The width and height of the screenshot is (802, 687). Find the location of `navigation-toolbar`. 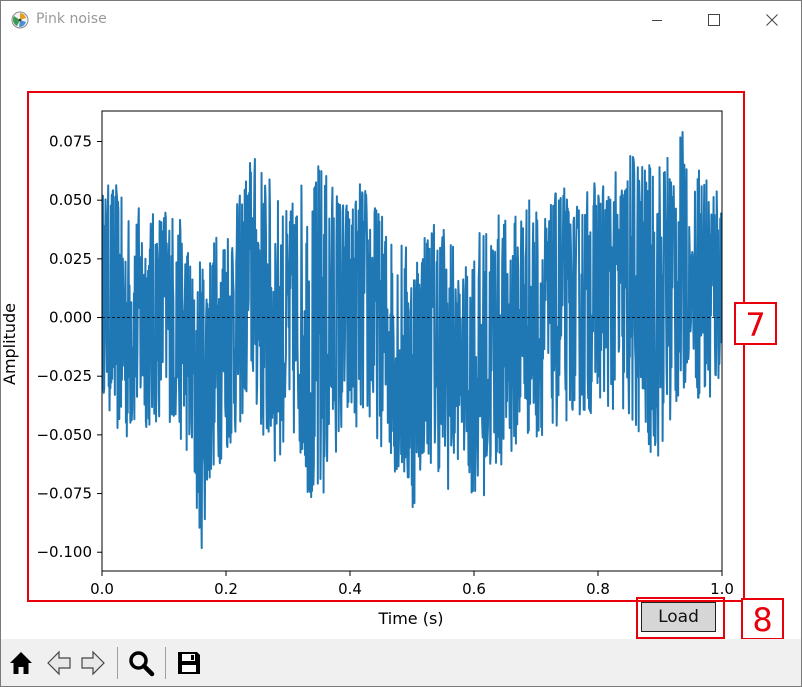

navigation-toolbar is located at coordinates (401, 662).